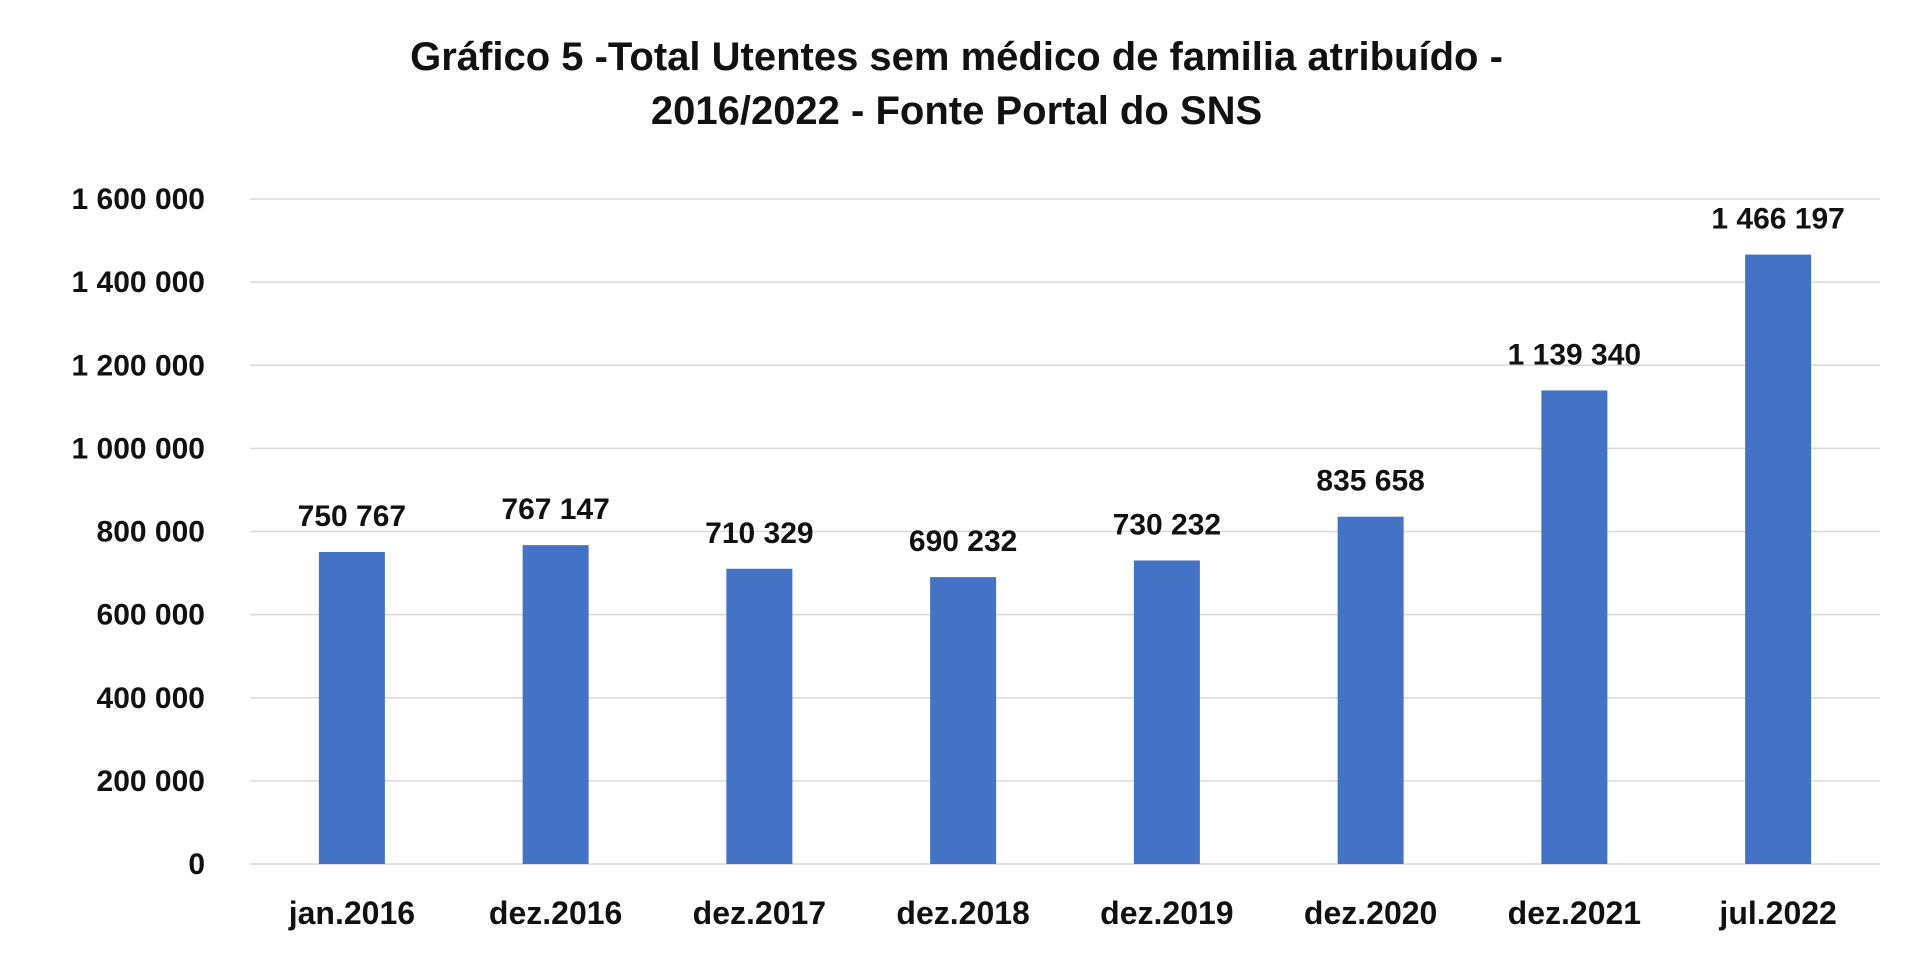 Image resolution: width=1913 pixels, height=953 pixels. Describe the element at coordinates (351, 913) in the screenshot. I see `x-tick-label: jan.2016` at that location.